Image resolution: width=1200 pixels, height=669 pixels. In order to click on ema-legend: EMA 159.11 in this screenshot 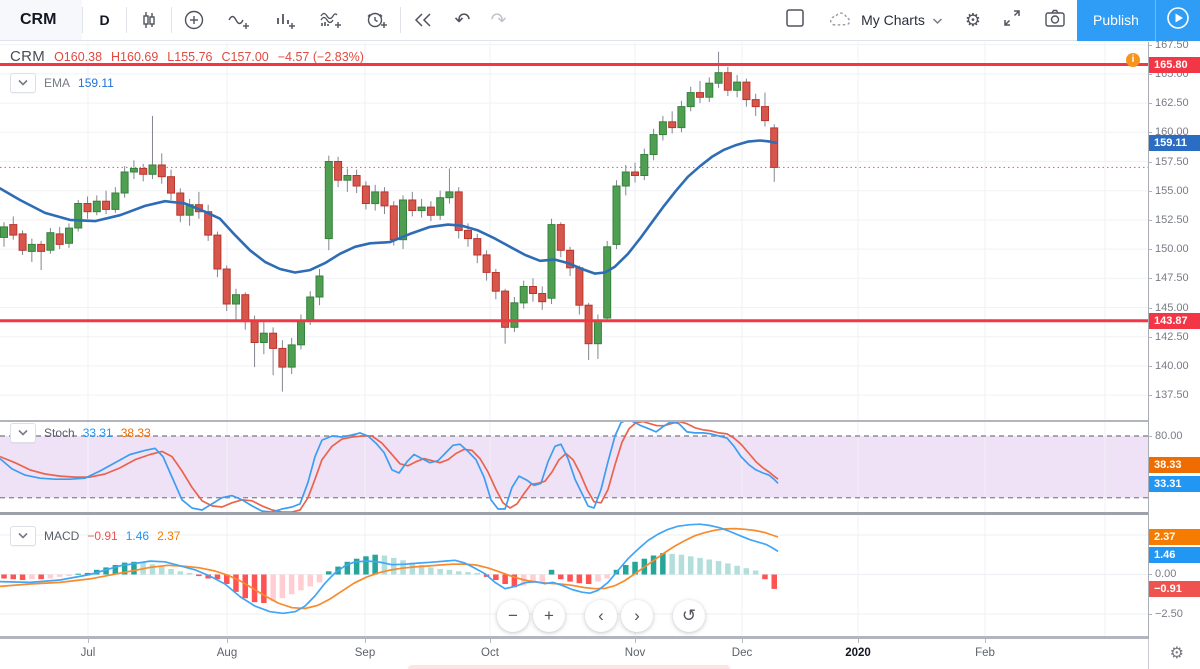, I will do `click(62, 83)`.